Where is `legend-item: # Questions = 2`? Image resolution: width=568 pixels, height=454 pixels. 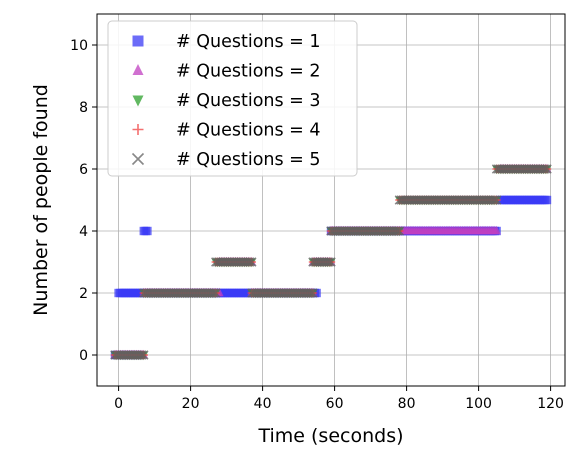 legend-item: # Questions = 2 is located at coordinates (226, 72).